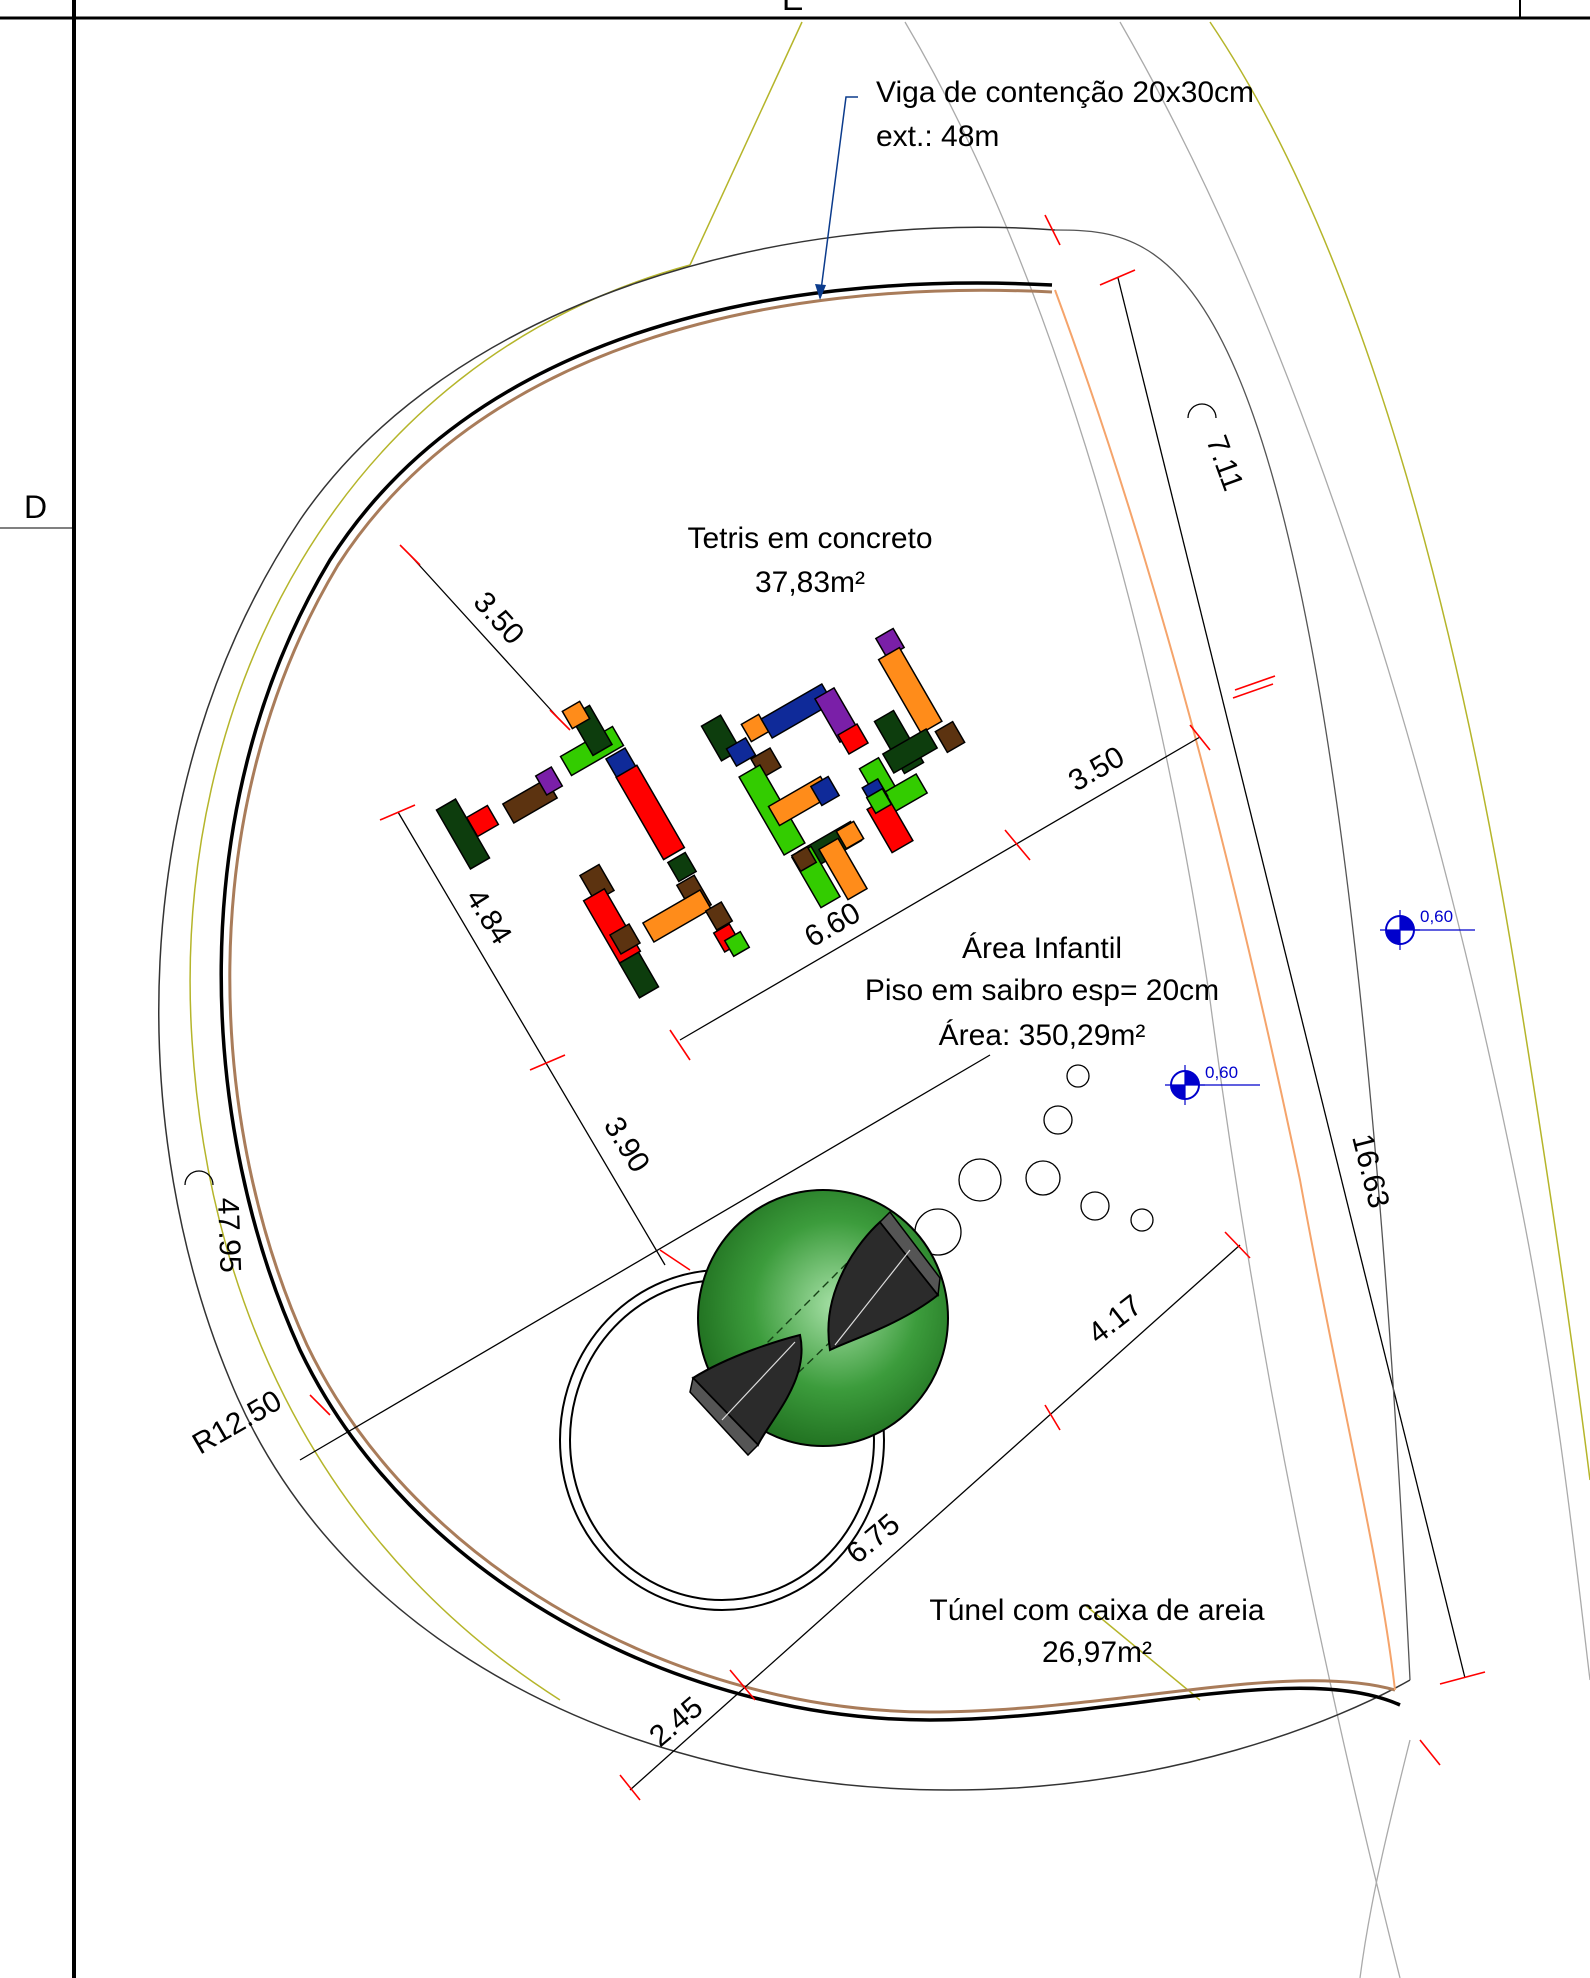  I want to click on dim-4-84: 4.84, so click(488, 916).